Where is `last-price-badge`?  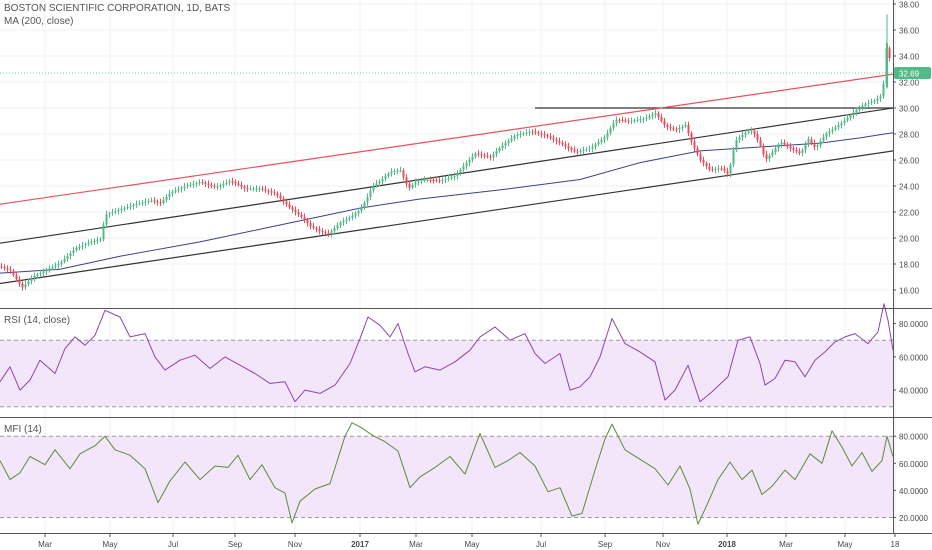
last-price-badge is located at coordinates (912, 73).